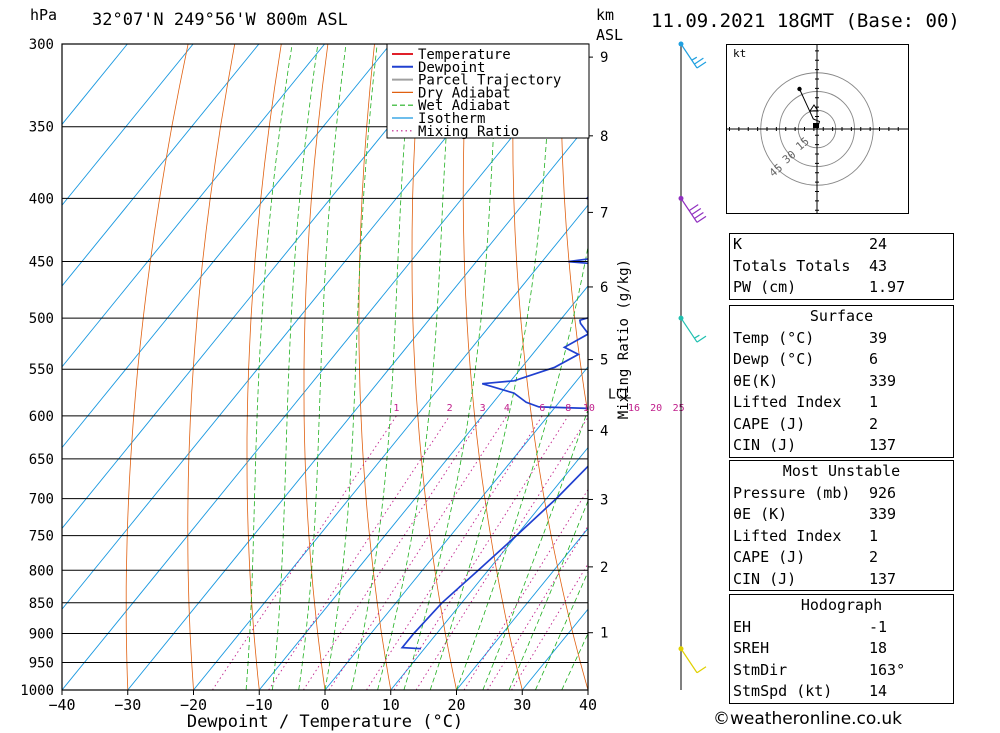 This screenshot has width=1000, height=733. What do you see at coordinates (324, 705) in the screenshot?
I see `x-tick-label: 0` at bounding box center [324, 705].